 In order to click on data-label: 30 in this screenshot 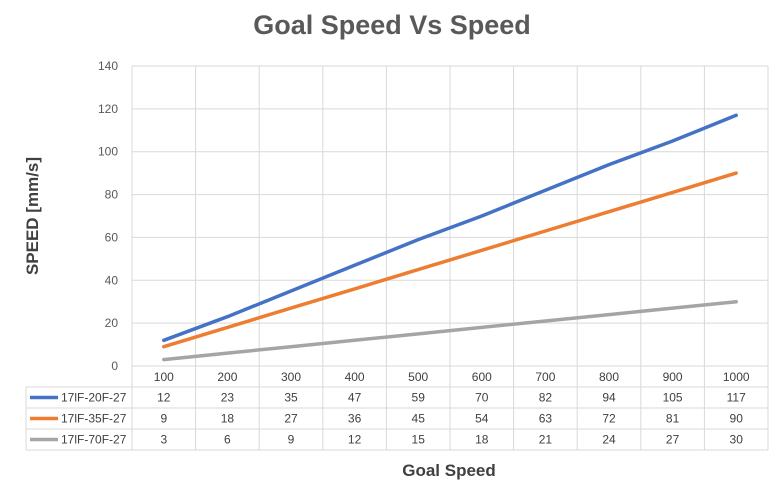, I will do `click(737, 440)`.